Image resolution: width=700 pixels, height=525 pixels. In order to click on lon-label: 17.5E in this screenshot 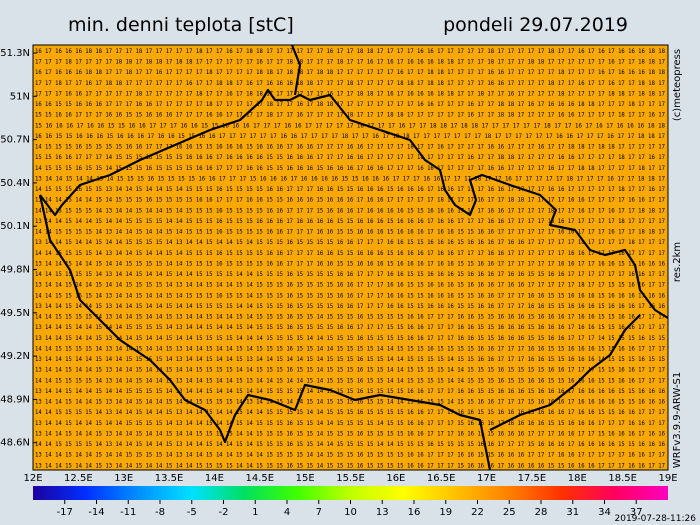, I will do `click(532, 478)`.